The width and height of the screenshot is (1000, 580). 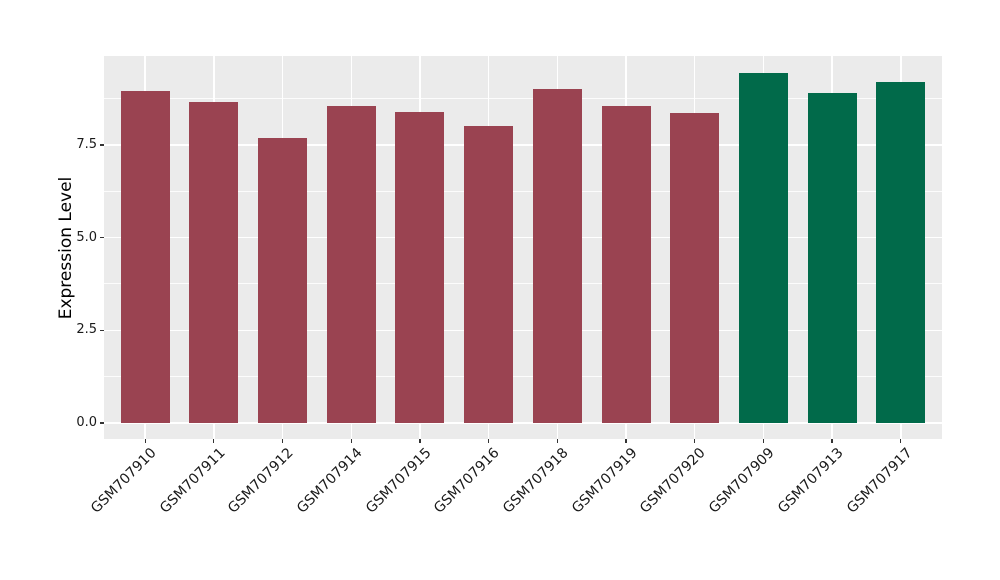 I want to click on bar-GSM707917, so click(x=901, y=252).